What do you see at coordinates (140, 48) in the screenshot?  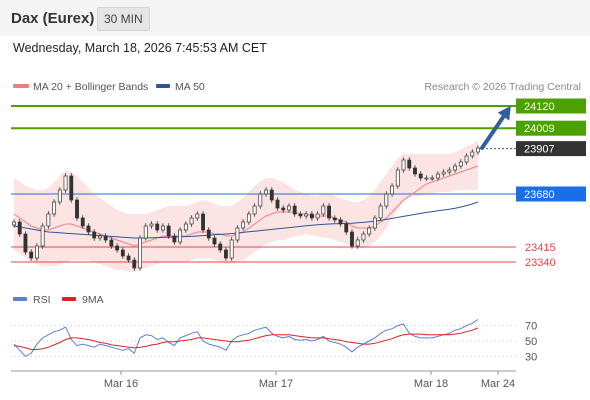 I see `timestamp: Wednesday, March 18, 2026 7:45:53 AM CET` at bounding box center [140, 48].